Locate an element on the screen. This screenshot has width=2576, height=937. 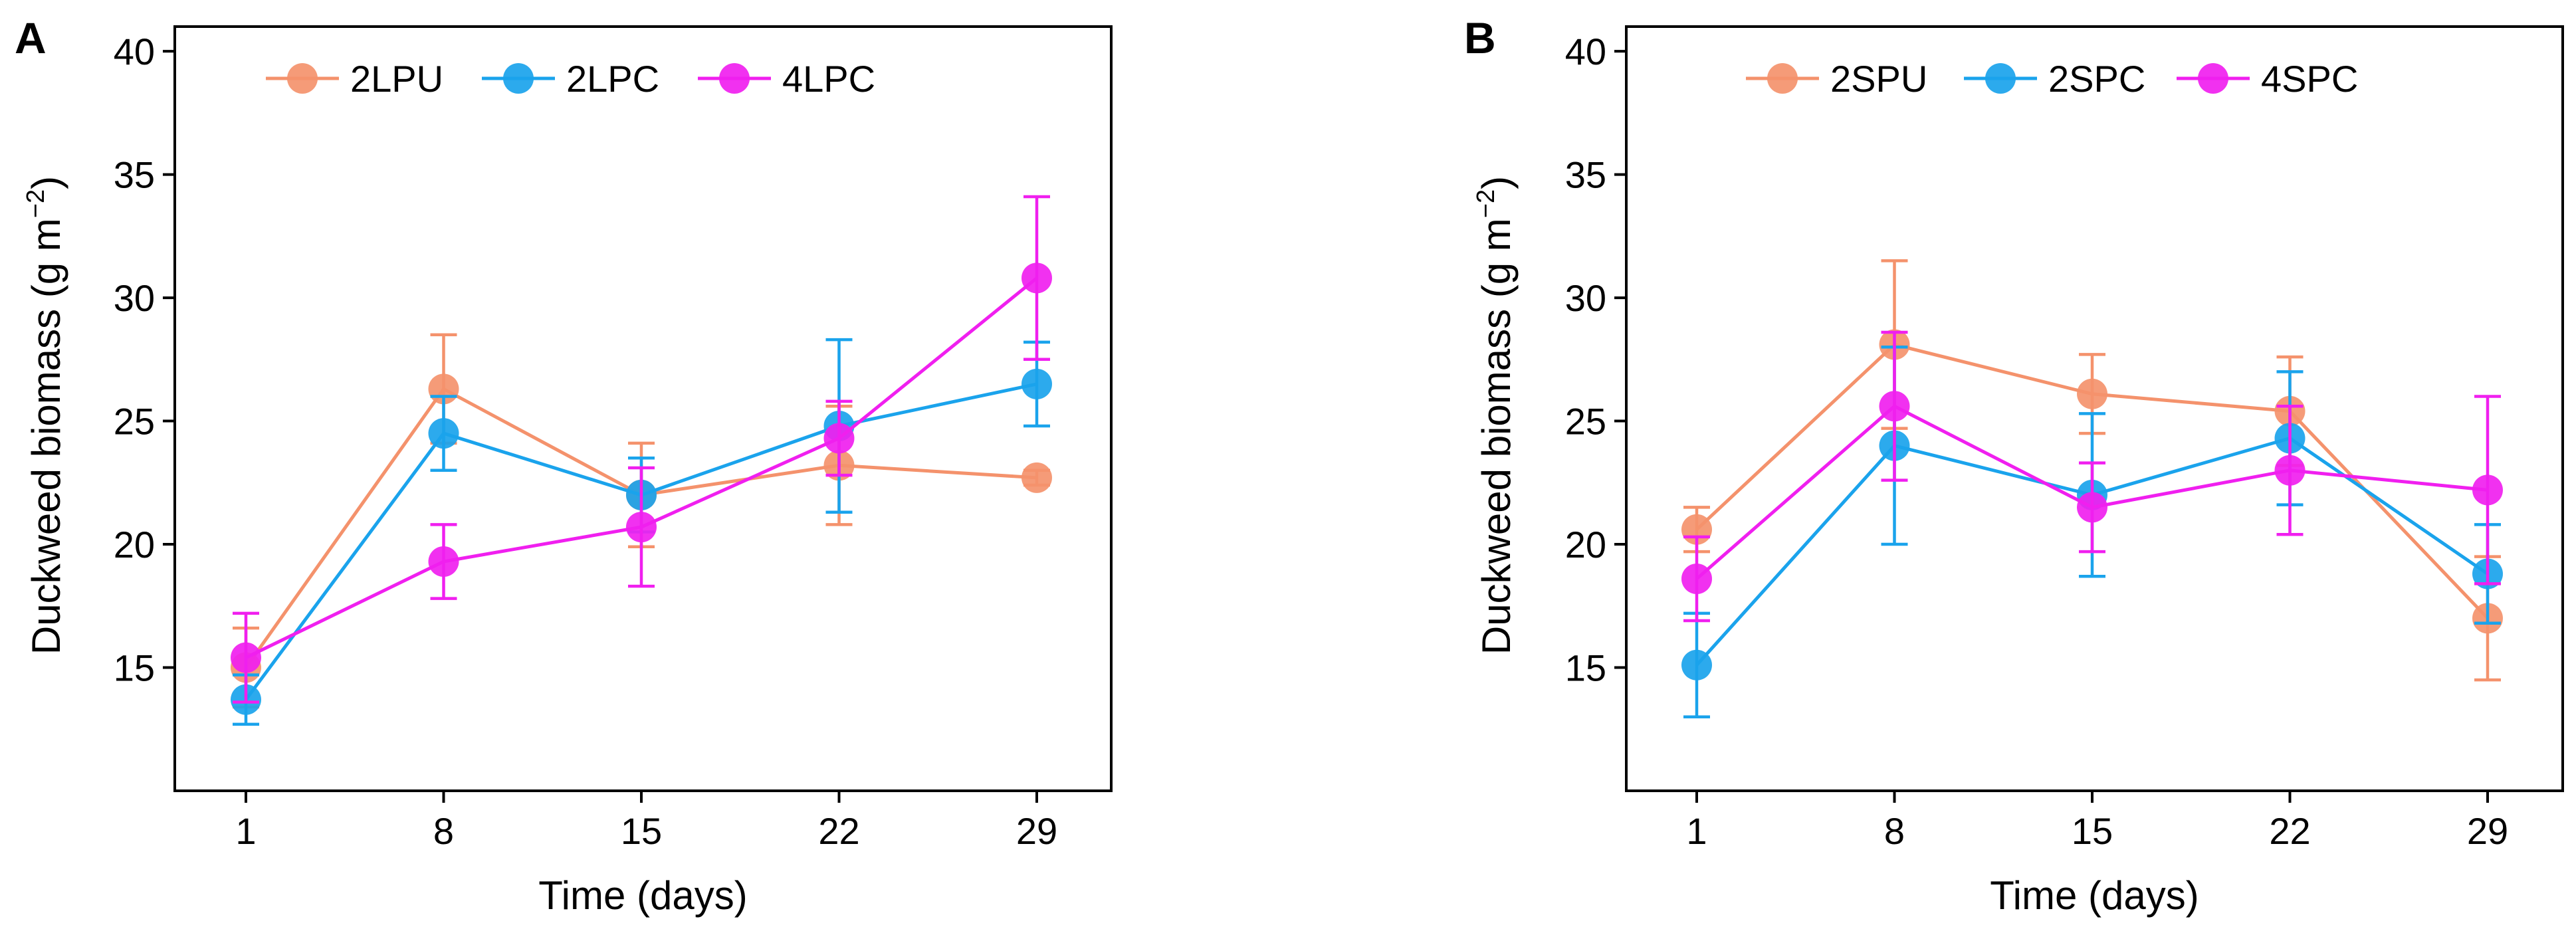
legend-label: 2LPU is located at coordinates (396, 79).